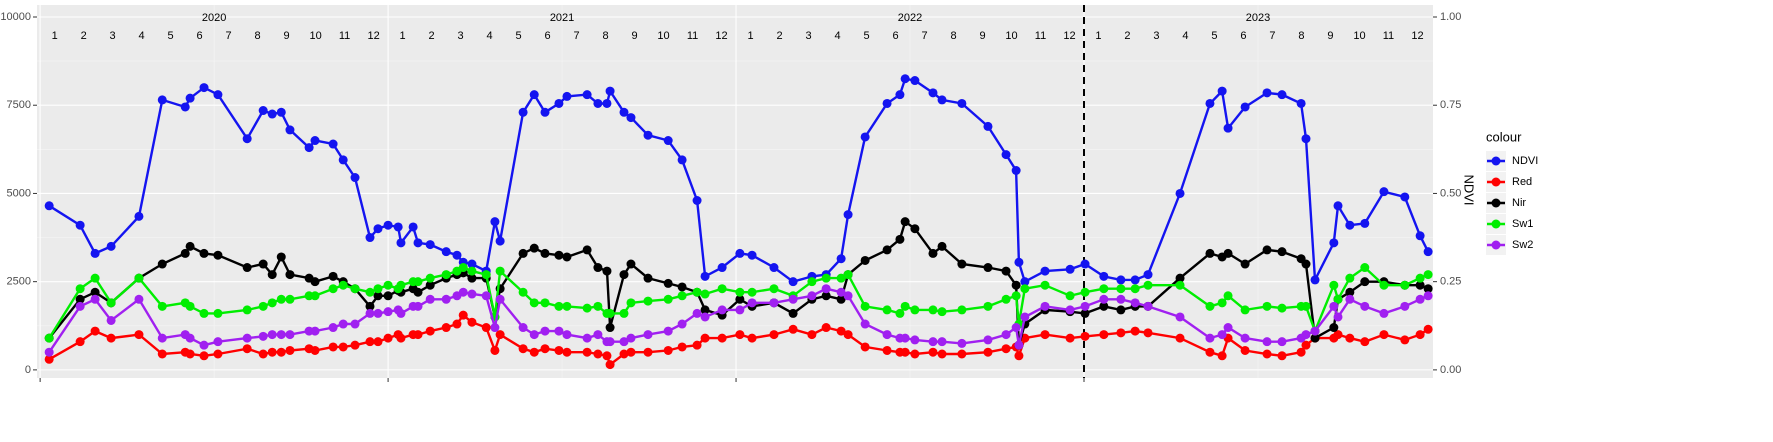 The height and width of the screenshot is (442, 1773). Describe the element at coordinates (982, 36) in the screenshot. I see `month-label: 9` at that location.